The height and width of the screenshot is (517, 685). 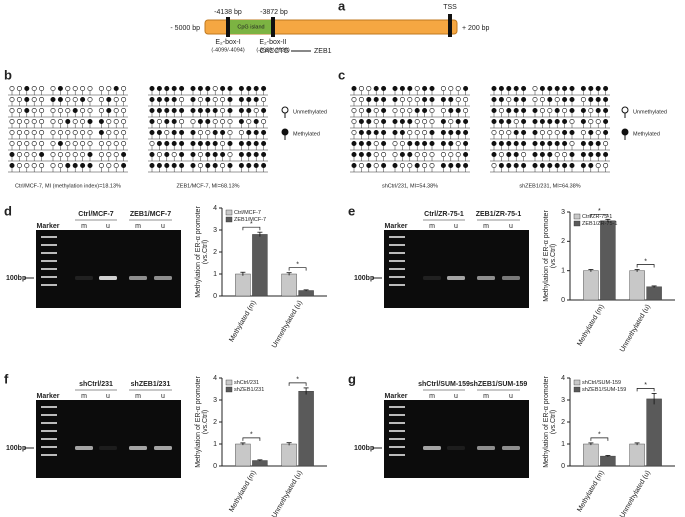 I want to click on marker-label: Marker, so click(x=48, y=396).